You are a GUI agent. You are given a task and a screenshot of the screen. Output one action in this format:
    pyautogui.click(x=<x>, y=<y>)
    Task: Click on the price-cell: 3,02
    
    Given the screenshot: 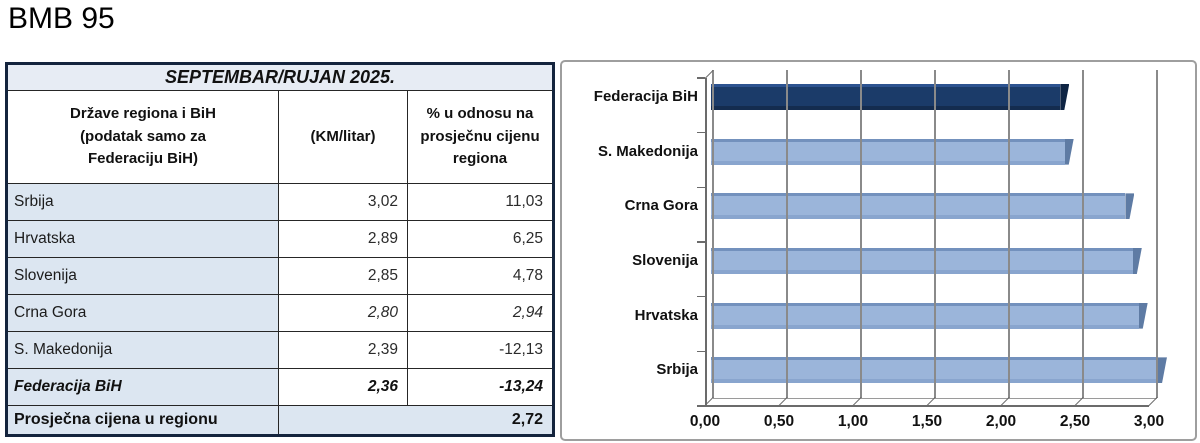 What is the action you would take?
    pyautogui.click(x=343, y=202)
    